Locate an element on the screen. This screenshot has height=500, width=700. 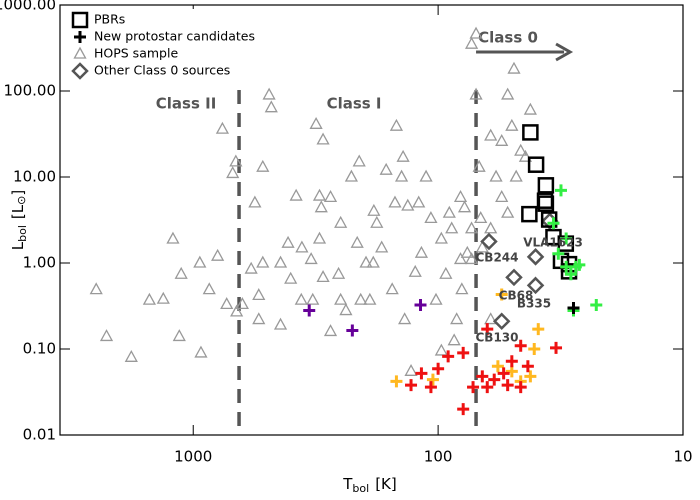
legend-label: HOPS sample is located at coordinates (136, 53).